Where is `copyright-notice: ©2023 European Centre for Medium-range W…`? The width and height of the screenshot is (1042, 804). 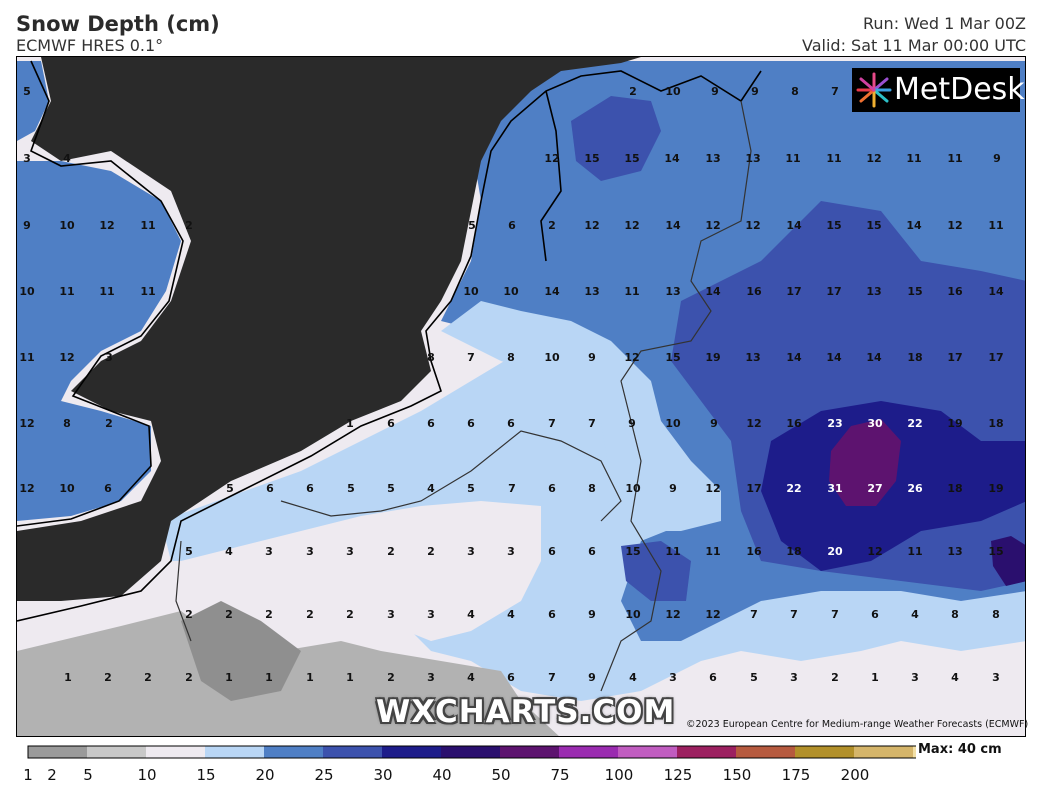 copyright-notice: ©2023 European Centre for Medium-range W… is located at coordinates (857, 724).